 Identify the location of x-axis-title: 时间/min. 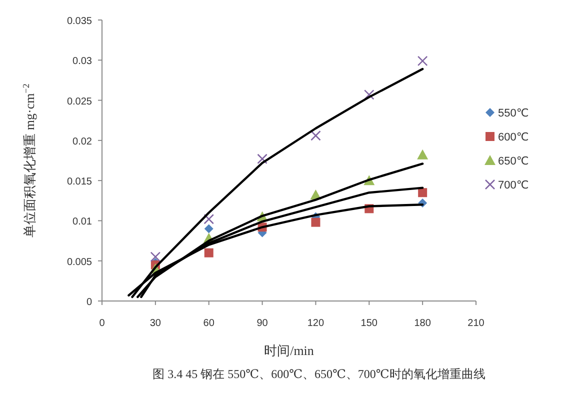
(289, 350).